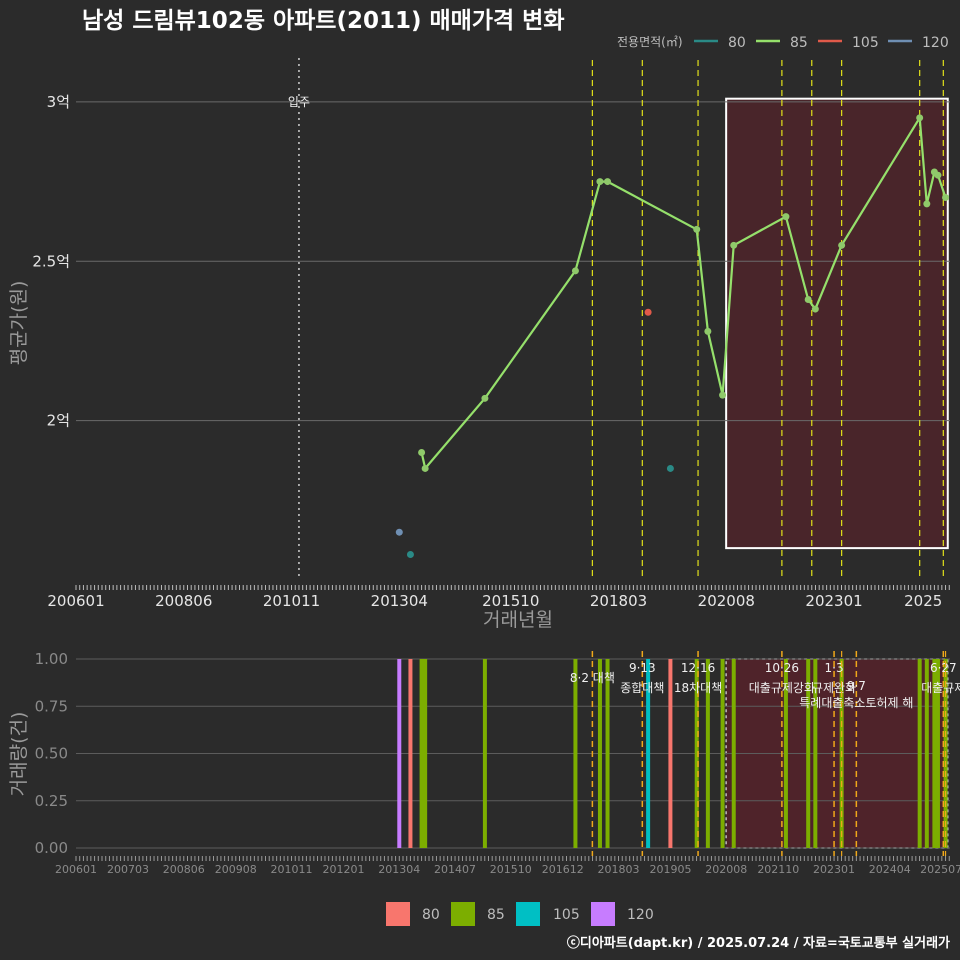  Describe the element at coordinates (923, 601) in the screenshot. I see `x-tick-label-top: 2025` at that location.